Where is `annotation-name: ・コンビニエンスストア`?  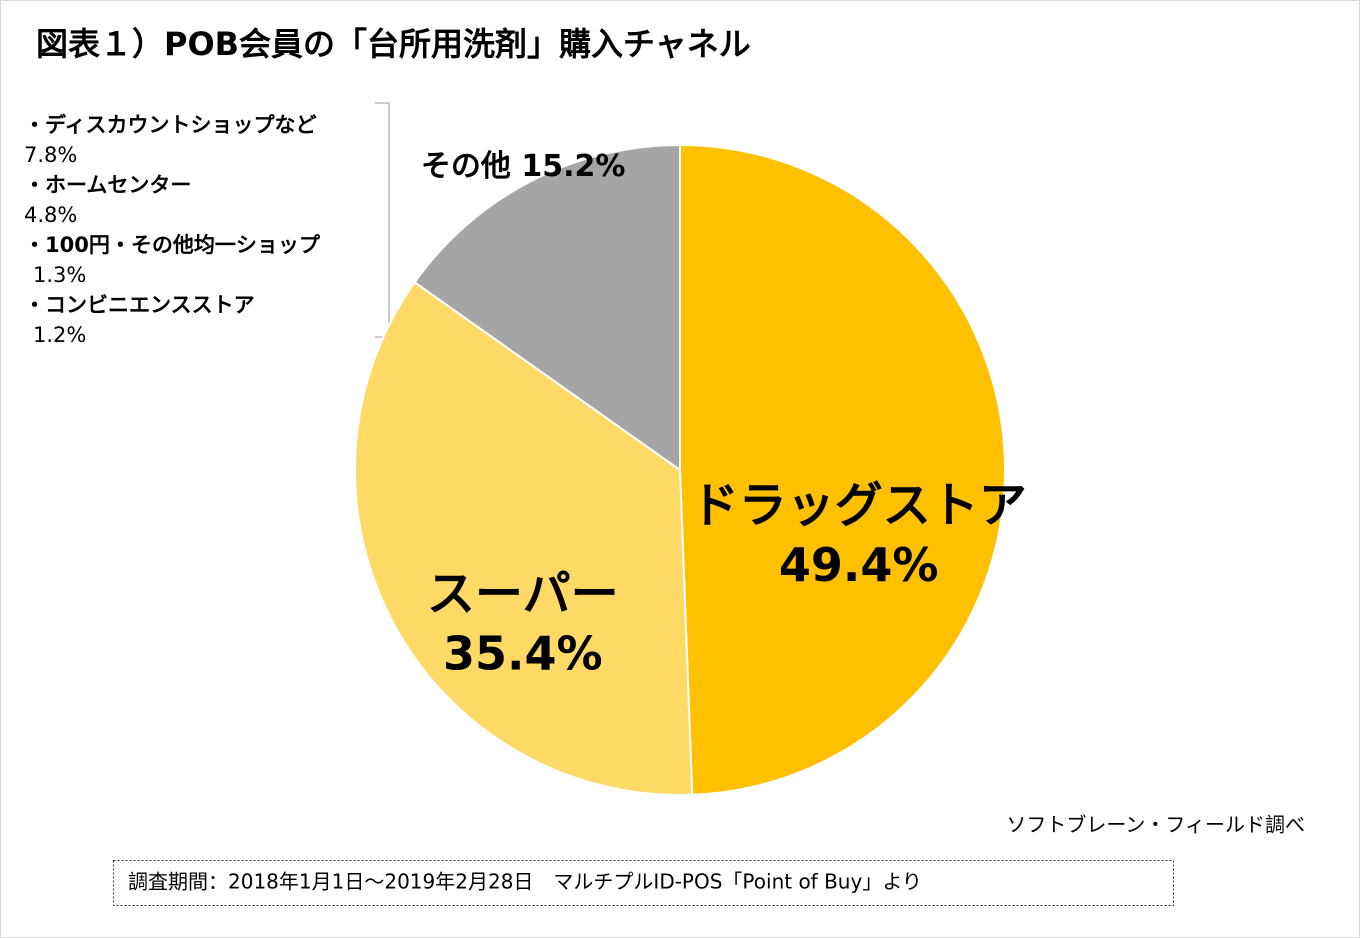 annotation-name: ・コンビニエンスストア is located at coordinates (139, 305).